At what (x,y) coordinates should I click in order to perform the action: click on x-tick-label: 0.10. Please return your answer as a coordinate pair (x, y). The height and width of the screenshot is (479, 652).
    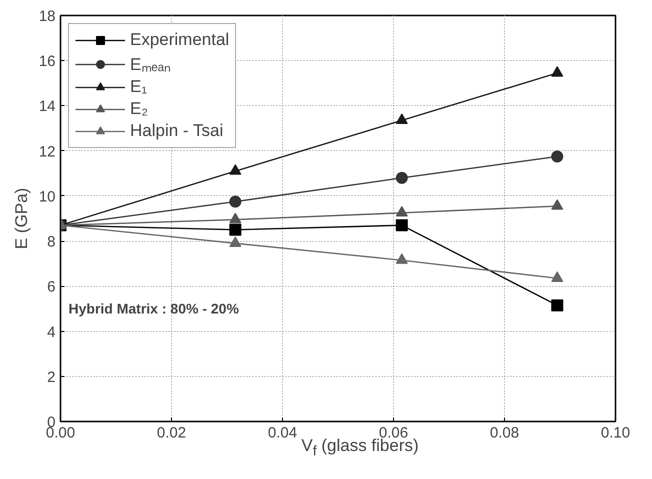
    Looking at the image, I should click on (615, 433).